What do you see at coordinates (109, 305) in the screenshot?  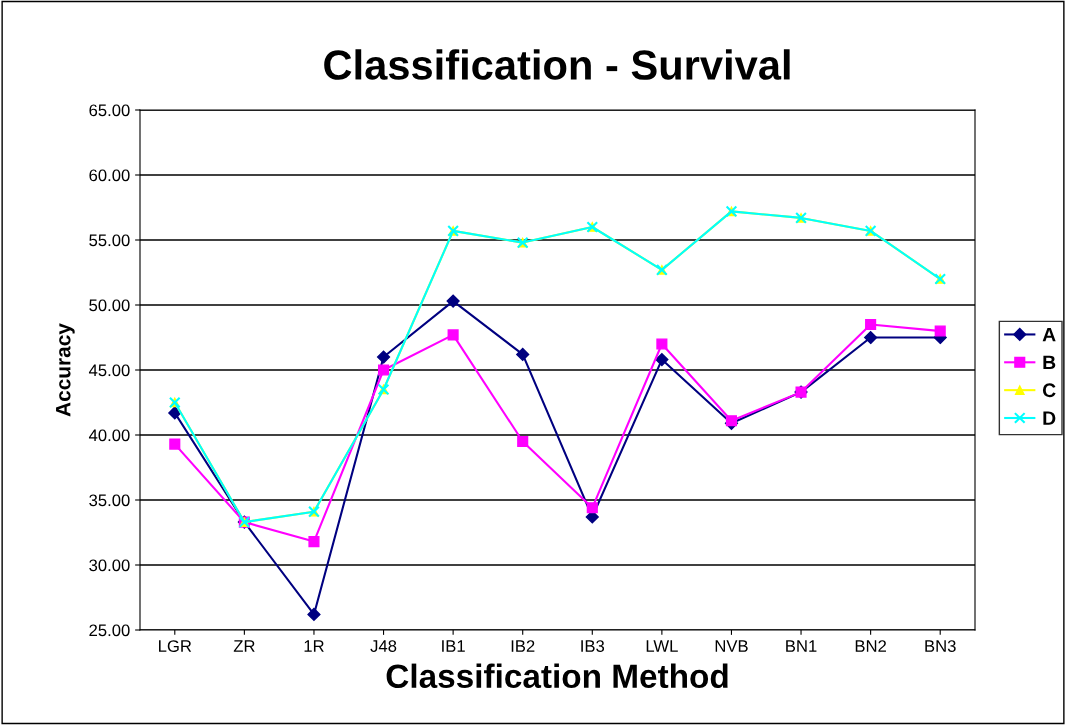 I see `y-tick-label: 50.00` at bounding box center [109, 305].